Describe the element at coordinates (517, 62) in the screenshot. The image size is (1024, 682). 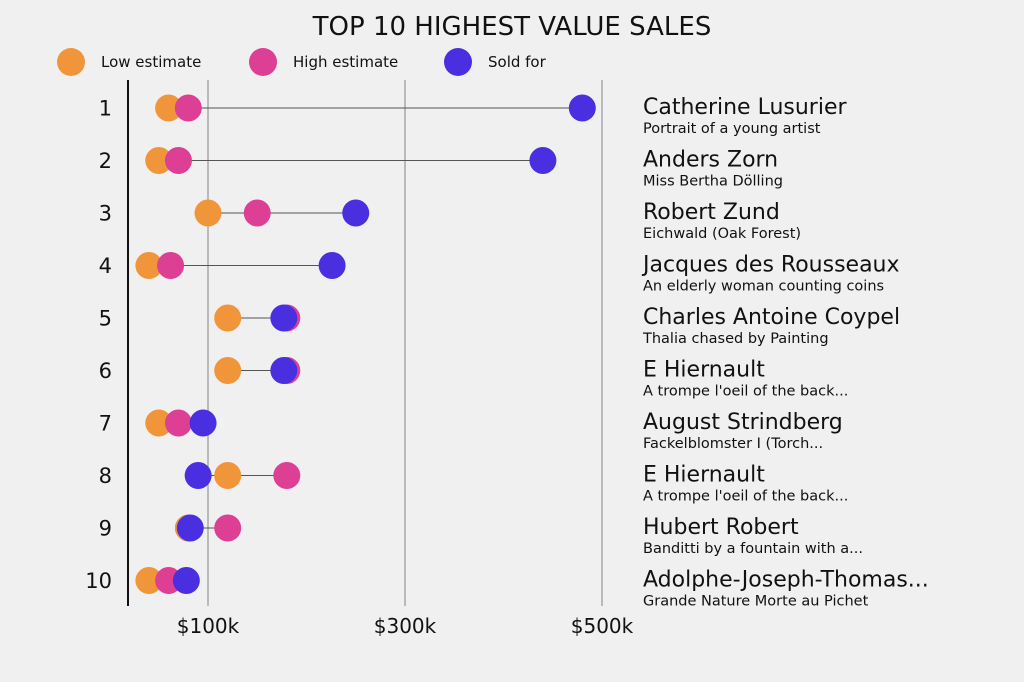
I see `legend-label-sold: Sold for` at that location.